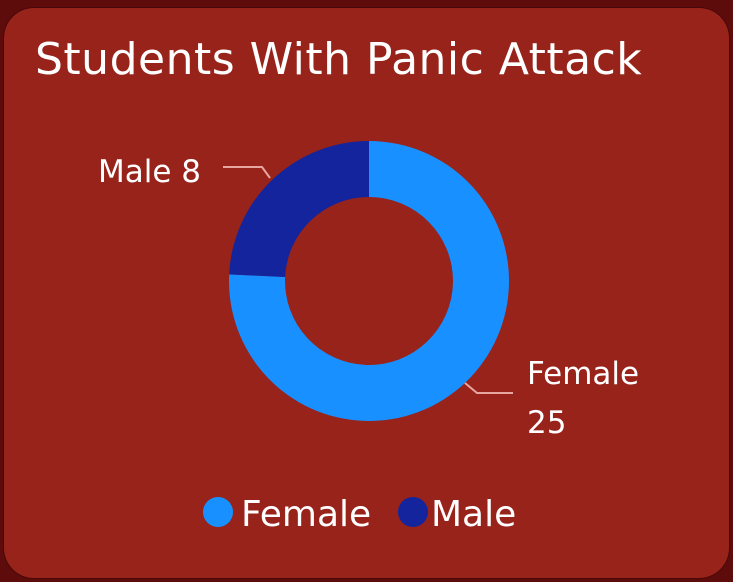  Describe the element at coordinates (339, 59) in the screenshot. I see `chart-title: Students With Panic Attack` at that location.